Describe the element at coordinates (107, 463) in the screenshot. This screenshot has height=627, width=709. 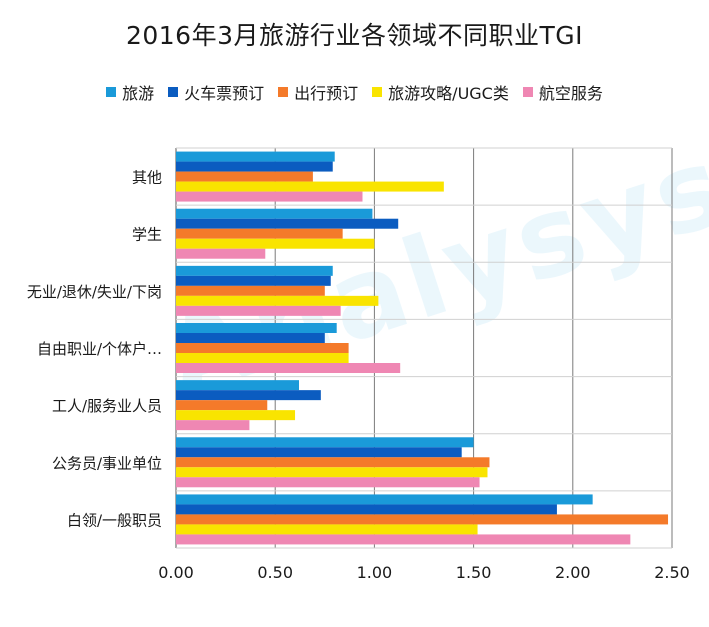
I see `category-label-6: 公务员/事业单位` at that location.